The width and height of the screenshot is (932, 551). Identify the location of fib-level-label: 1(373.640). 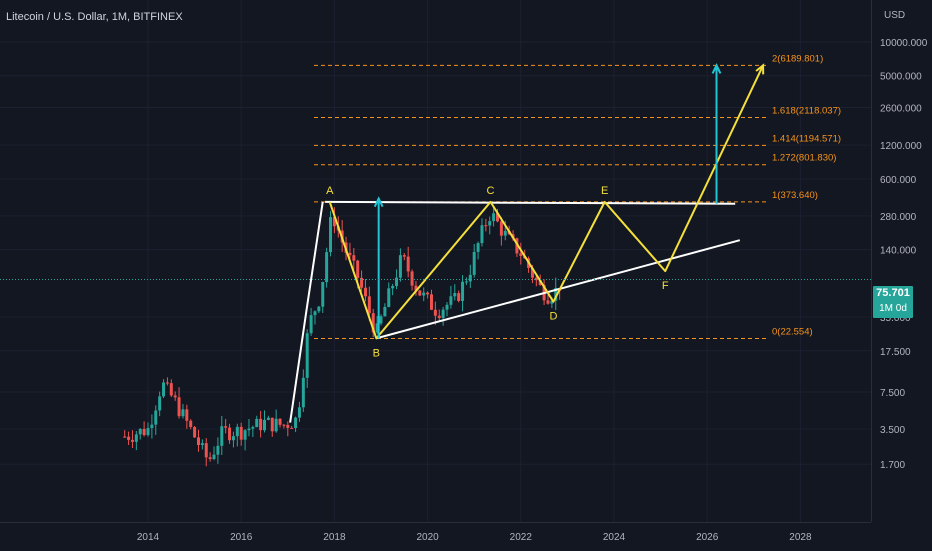
(795, 195).